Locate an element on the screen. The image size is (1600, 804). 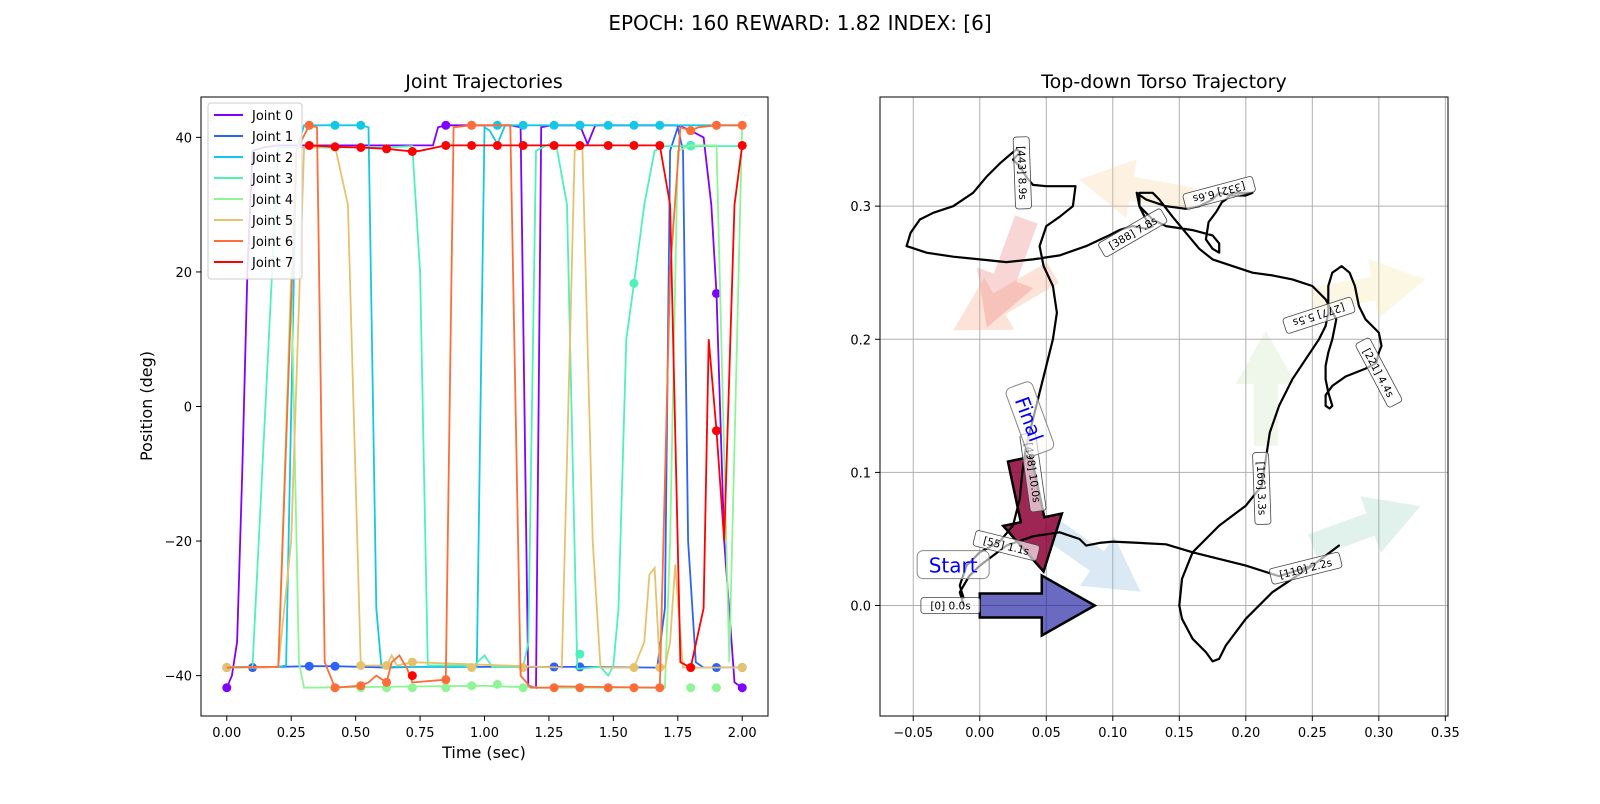
marker-label-text-0: Start is located at coordinates (953, 566).